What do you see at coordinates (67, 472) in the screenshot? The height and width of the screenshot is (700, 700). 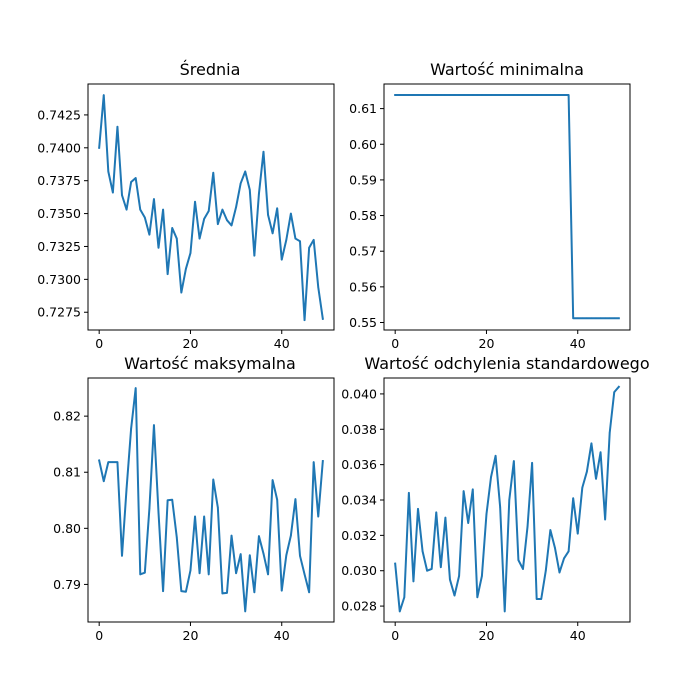 I see `y-tick-label: 0.81` at bounding box center [67, 472].